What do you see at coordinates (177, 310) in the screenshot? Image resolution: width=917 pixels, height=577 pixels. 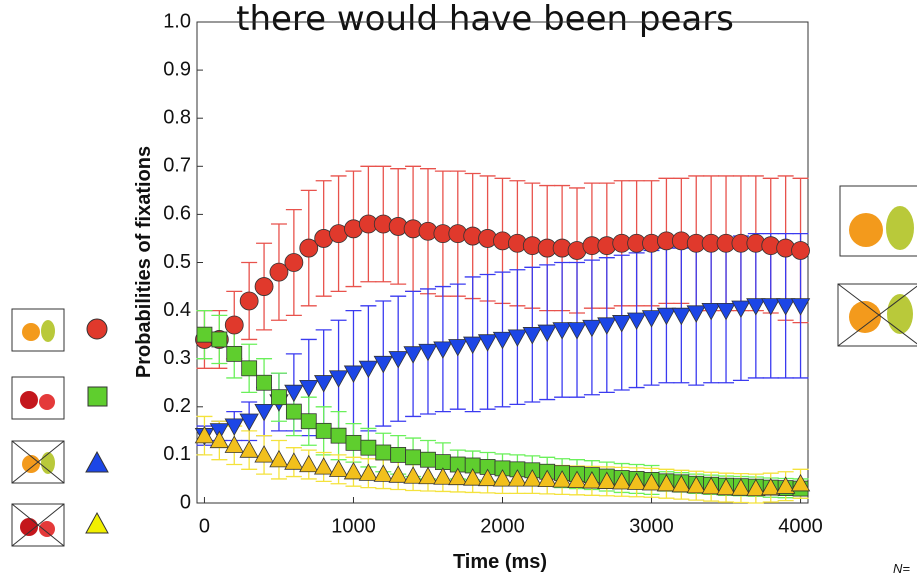 I see `y-tick-label: 0.4` at bounding box center [177, 310].